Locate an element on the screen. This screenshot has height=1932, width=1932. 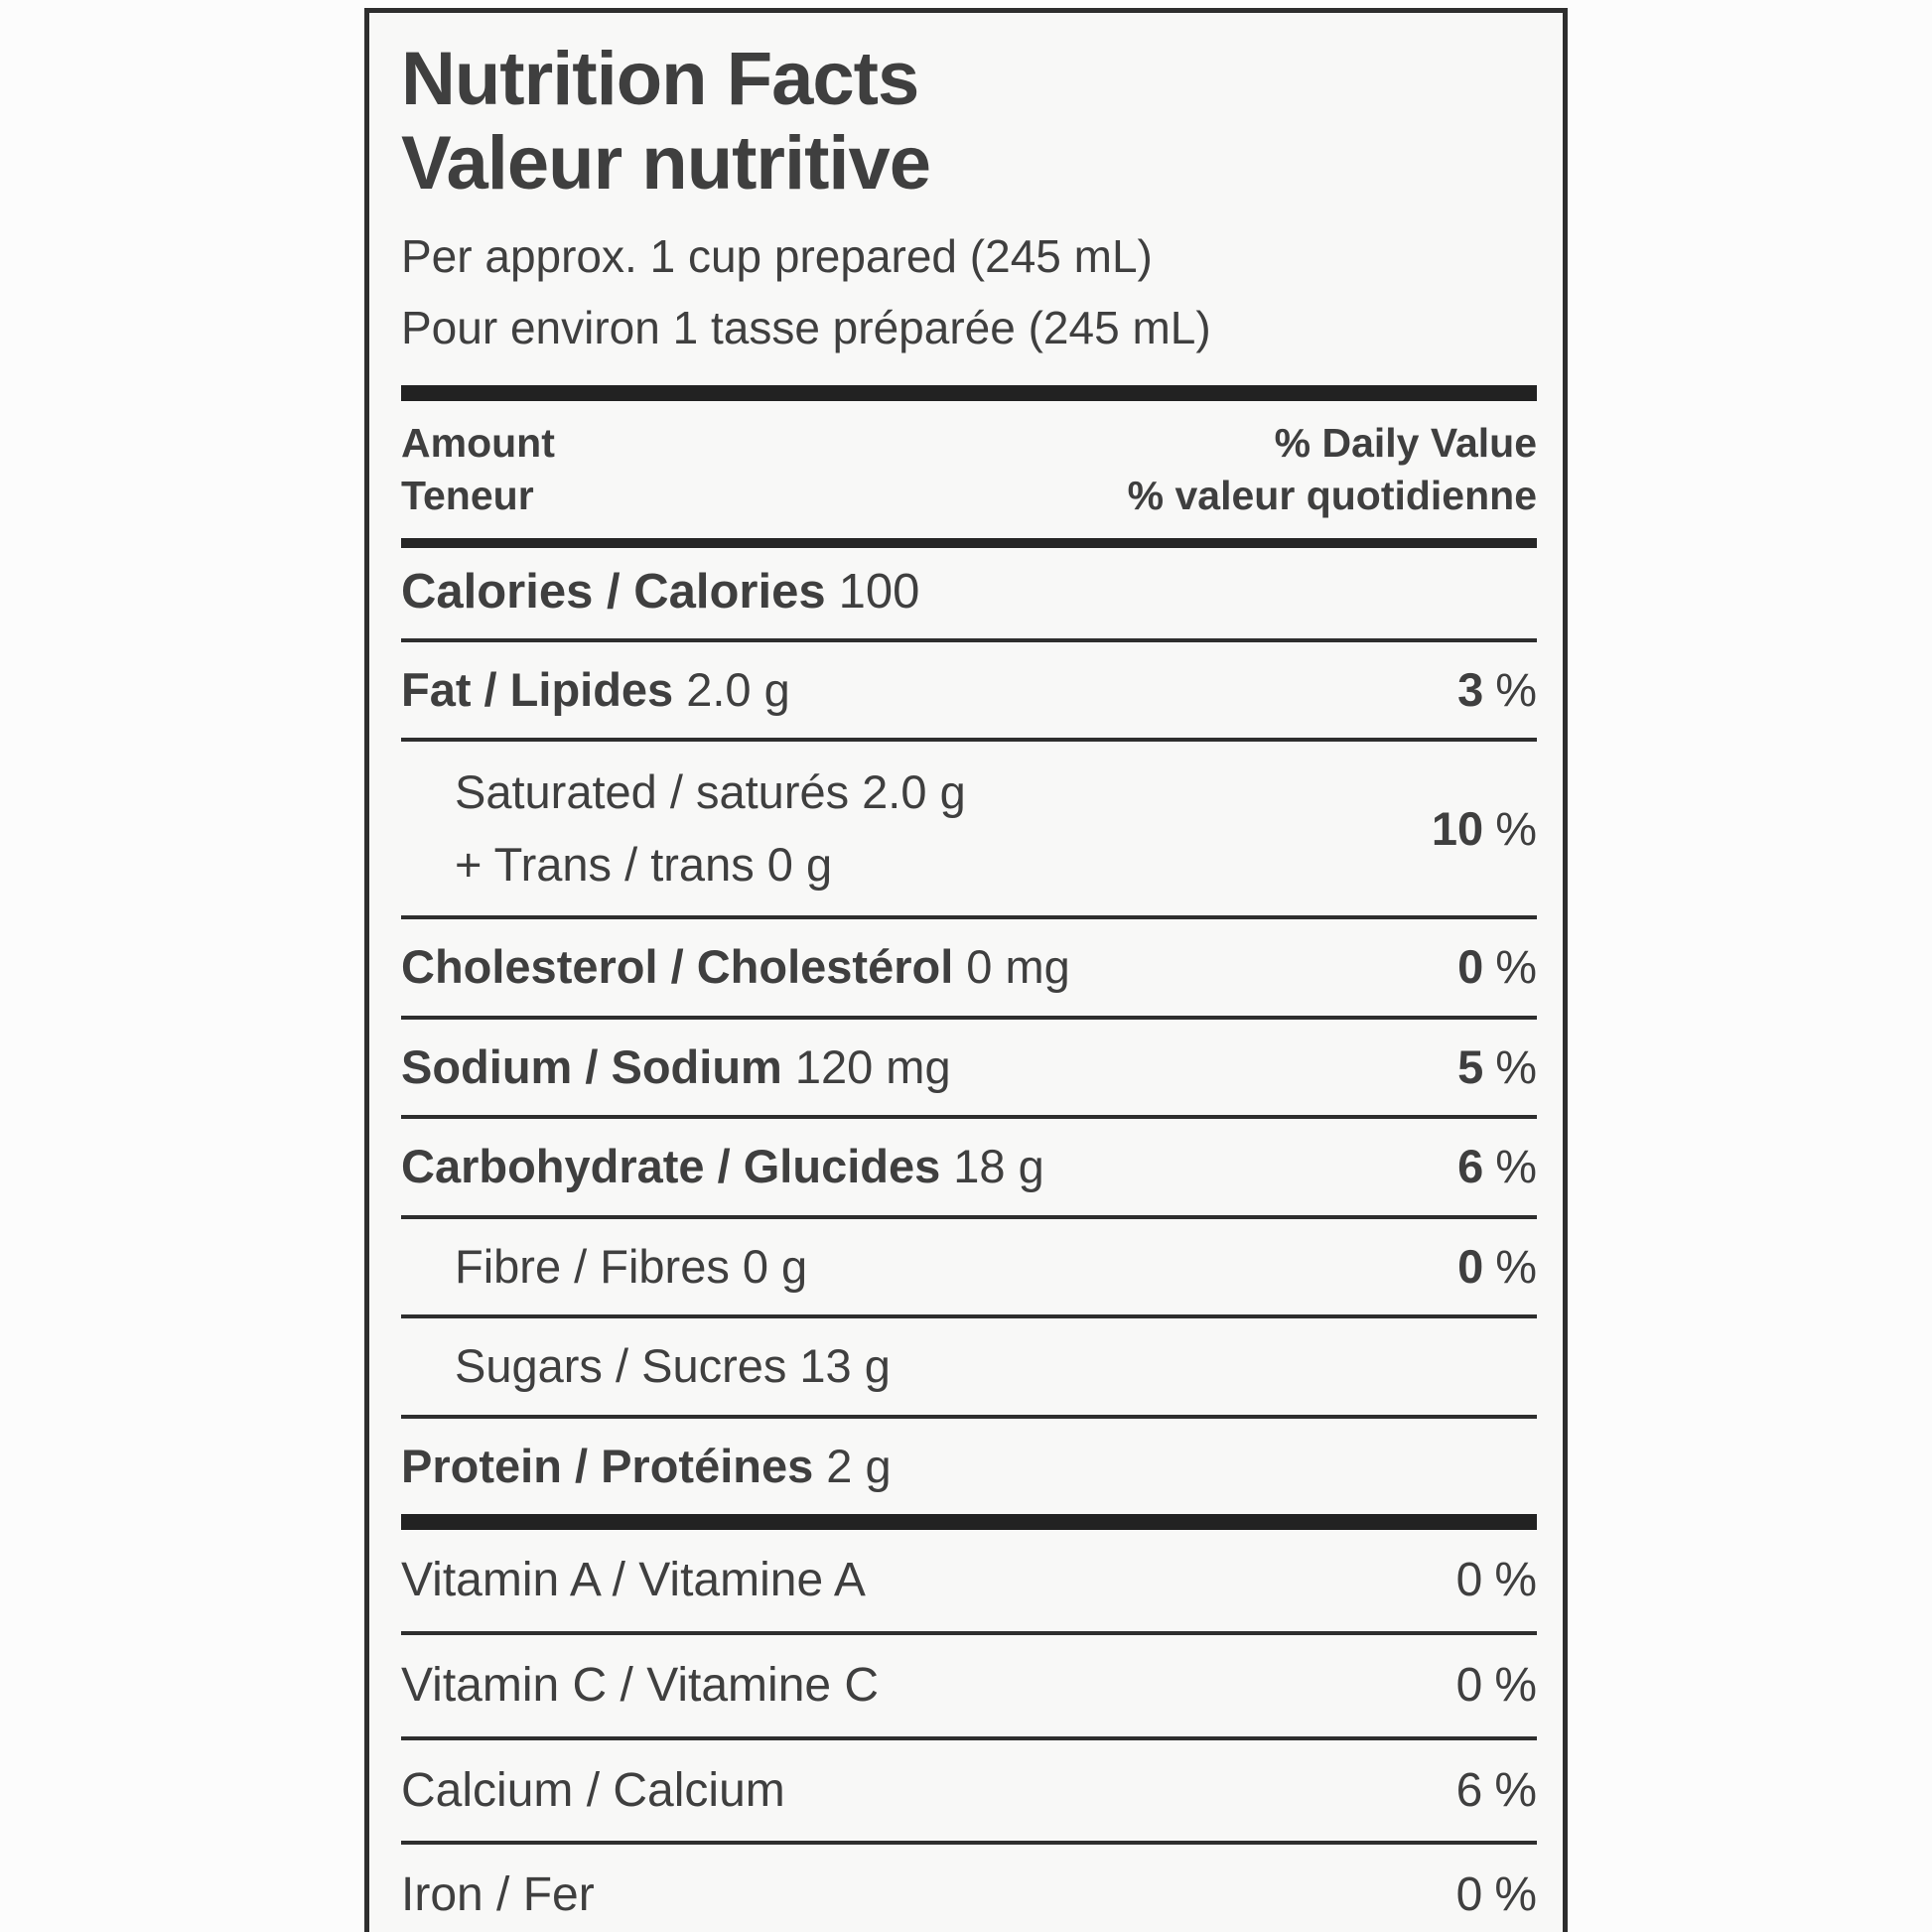
nutrient-name: Calcium / Calcium is located at coordinates (593, 1790).